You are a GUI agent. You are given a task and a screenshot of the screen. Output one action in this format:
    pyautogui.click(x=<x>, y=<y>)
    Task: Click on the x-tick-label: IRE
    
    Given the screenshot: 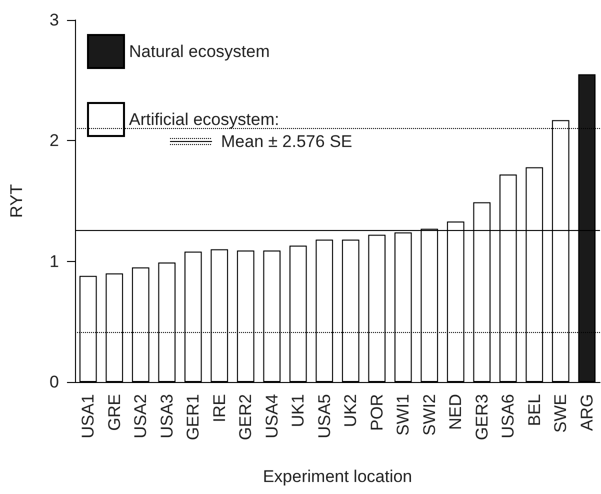 What is the action you would take?
    pyautogui.click(x=219, y=408)
    